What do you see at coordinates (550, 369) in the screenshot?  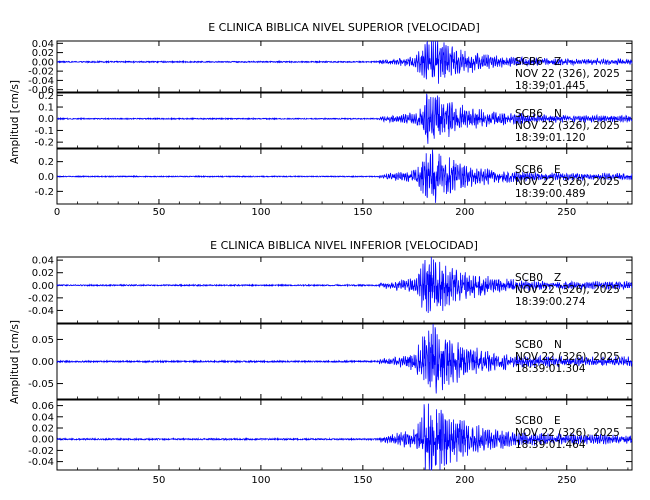 I see `annotation-time: 18:39:01.304` at bounding box center [550, 369].